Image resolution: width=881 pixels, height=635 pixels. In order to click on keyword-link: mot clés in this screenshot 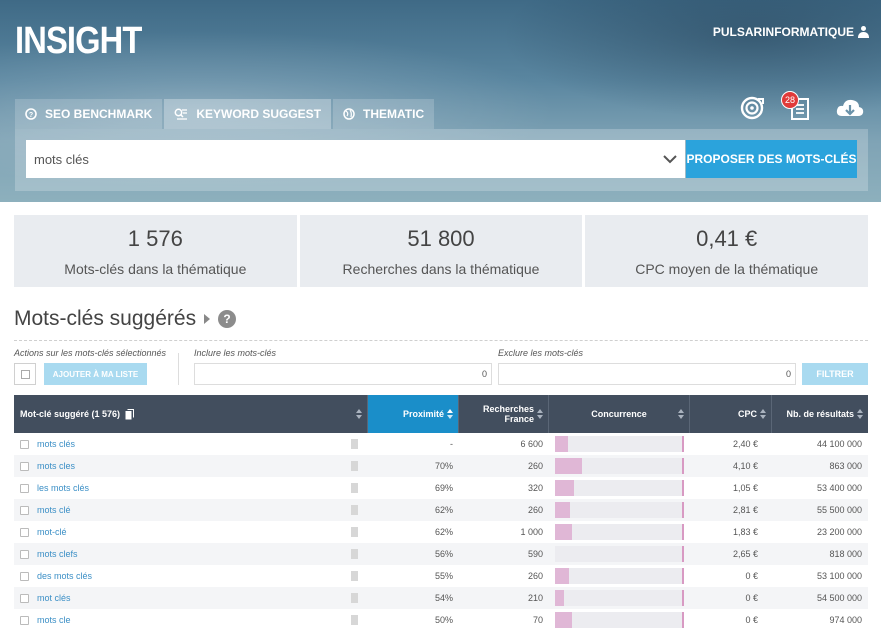, I will do `click(54, 598)`.